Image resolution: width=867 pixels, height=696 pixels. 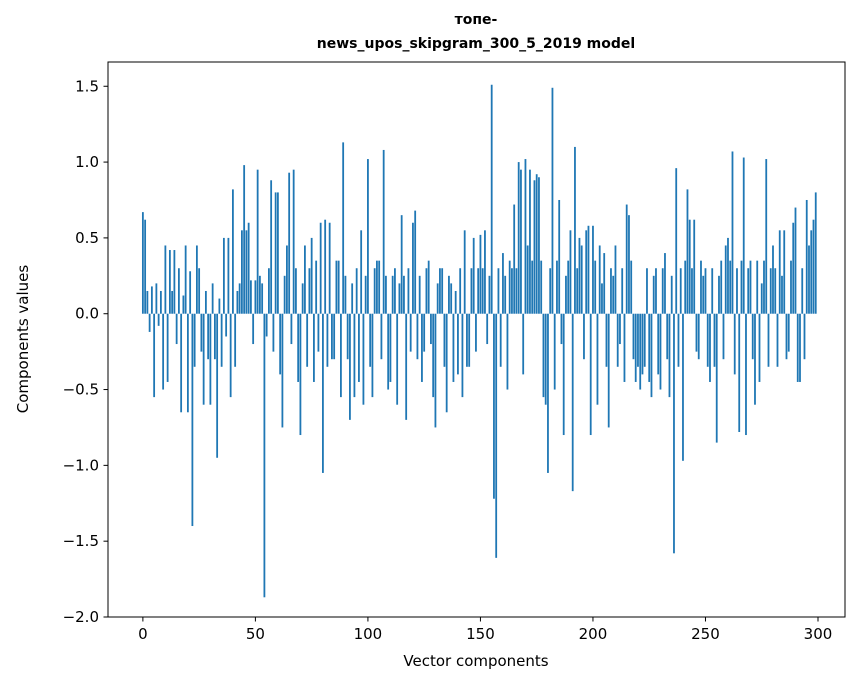 I want to click on chart-title-line-2: news_upos_skipgram_300_5_2019 model, so click(x=476, y=44).